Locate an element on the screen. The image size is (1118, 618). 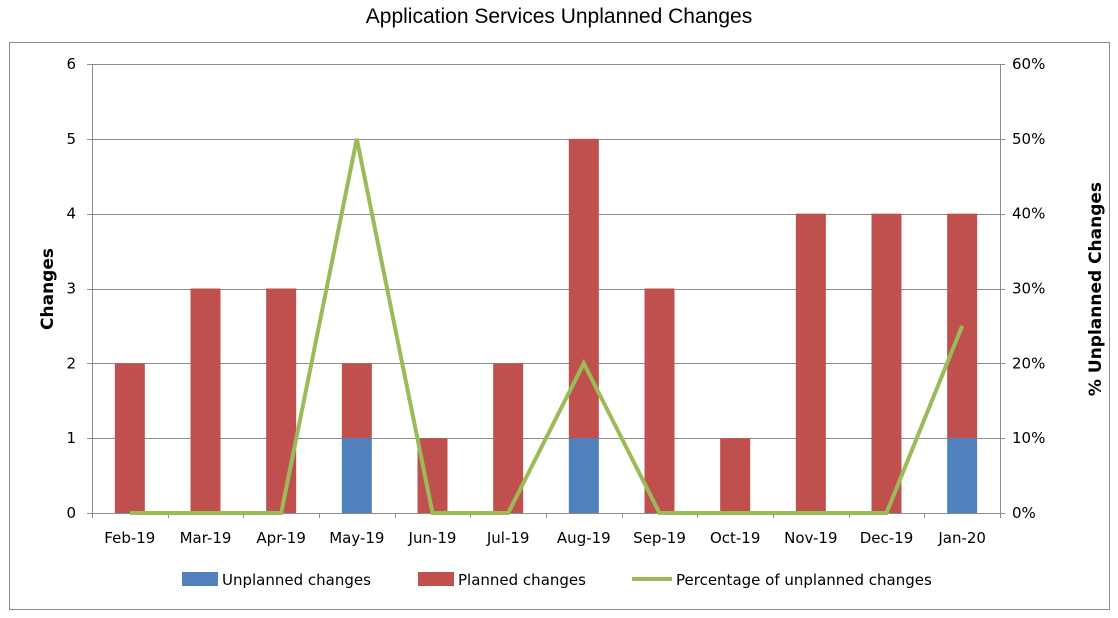
y-tick-label: 4 is located at coordinates (71, 214).